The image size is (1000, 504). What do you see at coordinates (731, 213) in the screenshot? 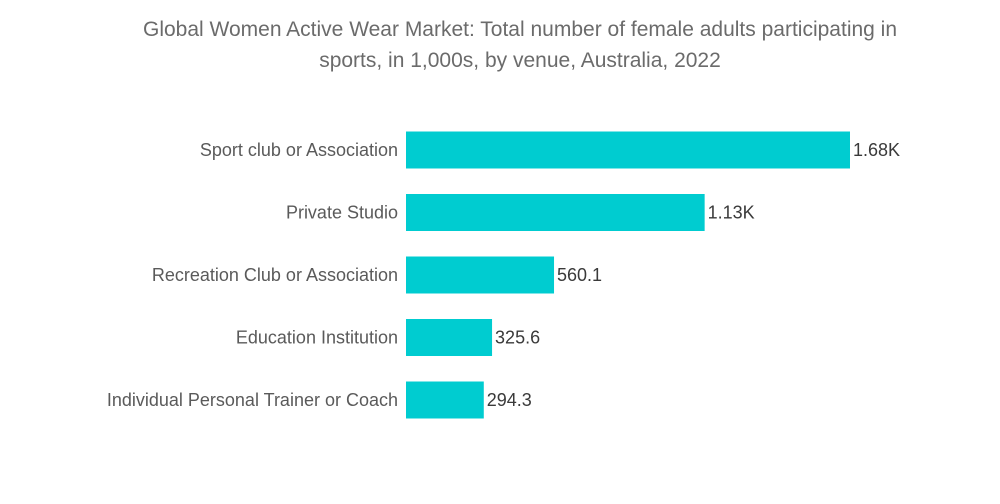
I see `value-label-1: 1.13K` at bounding box center [731, 213].